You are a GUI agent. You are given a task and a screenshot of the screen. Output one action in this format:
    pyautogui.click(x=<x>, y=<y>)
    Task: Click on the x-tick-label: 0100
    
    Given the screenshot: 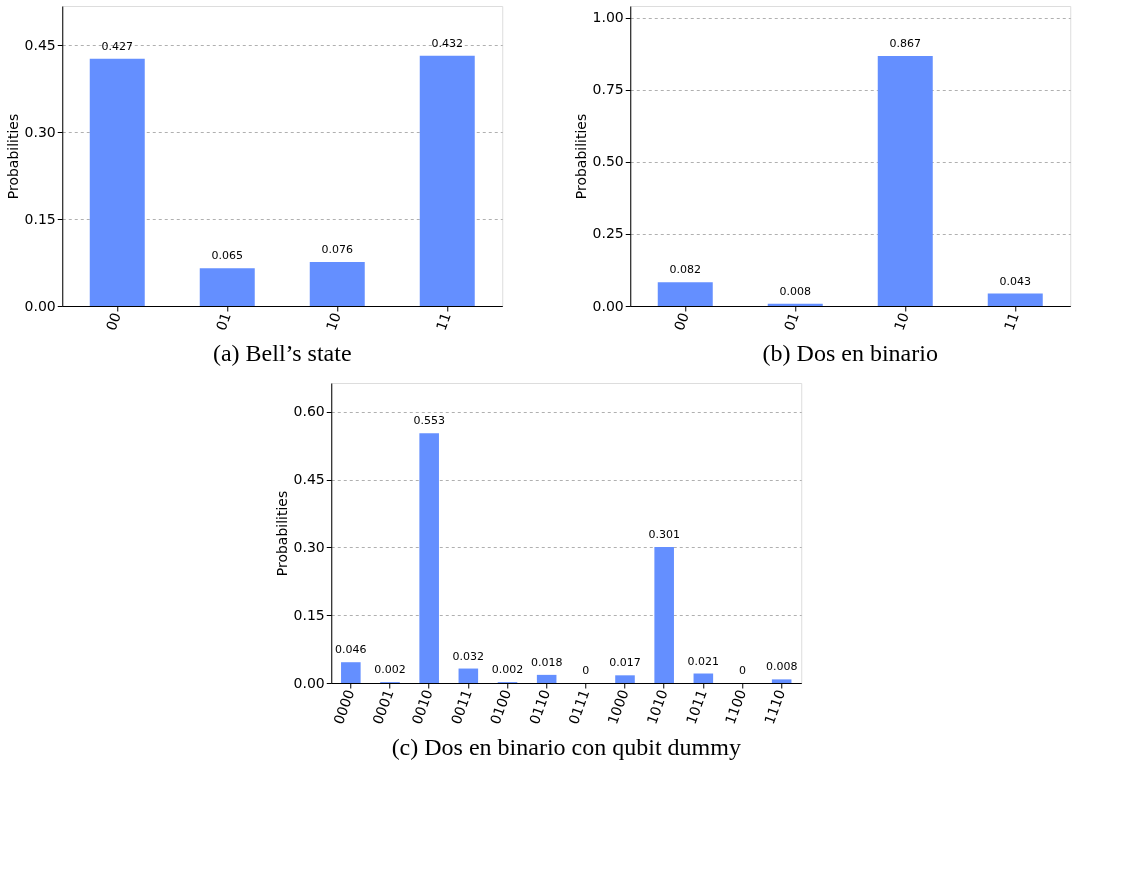 What is the action you would take?
    pyautogui.click(x=500, y=707)
    